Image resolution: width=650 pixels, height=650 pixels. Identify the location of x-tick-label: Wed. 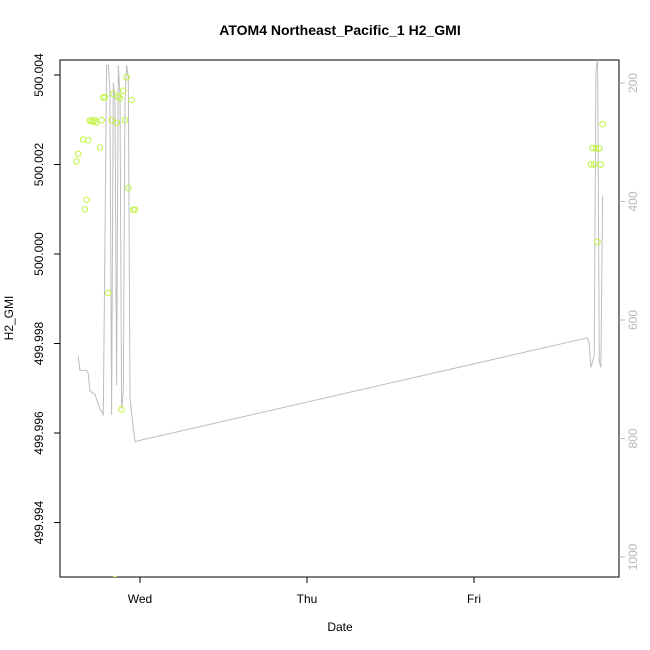
(140, 599).